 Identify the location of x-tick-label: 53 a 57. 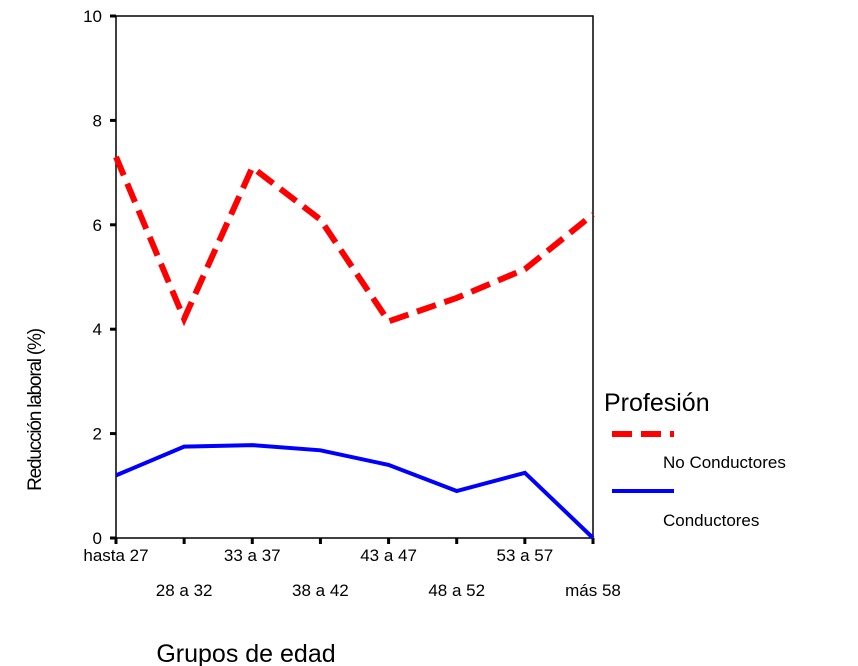
(524, 555).